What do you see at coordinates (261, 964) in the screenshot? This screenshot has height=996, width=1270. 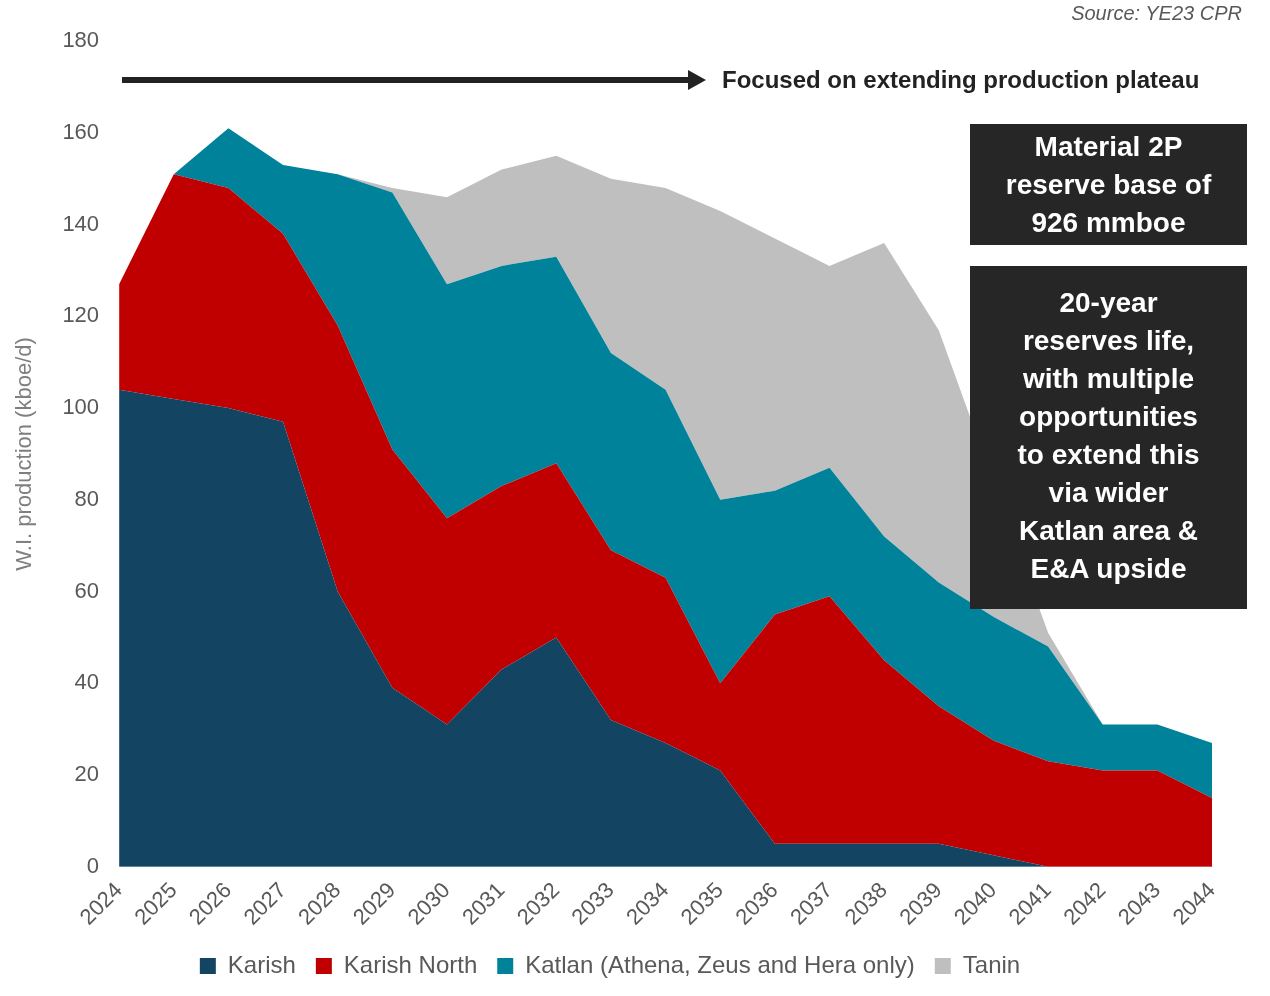 I see `legend-label: Karish` at bounding box center [261, 964].